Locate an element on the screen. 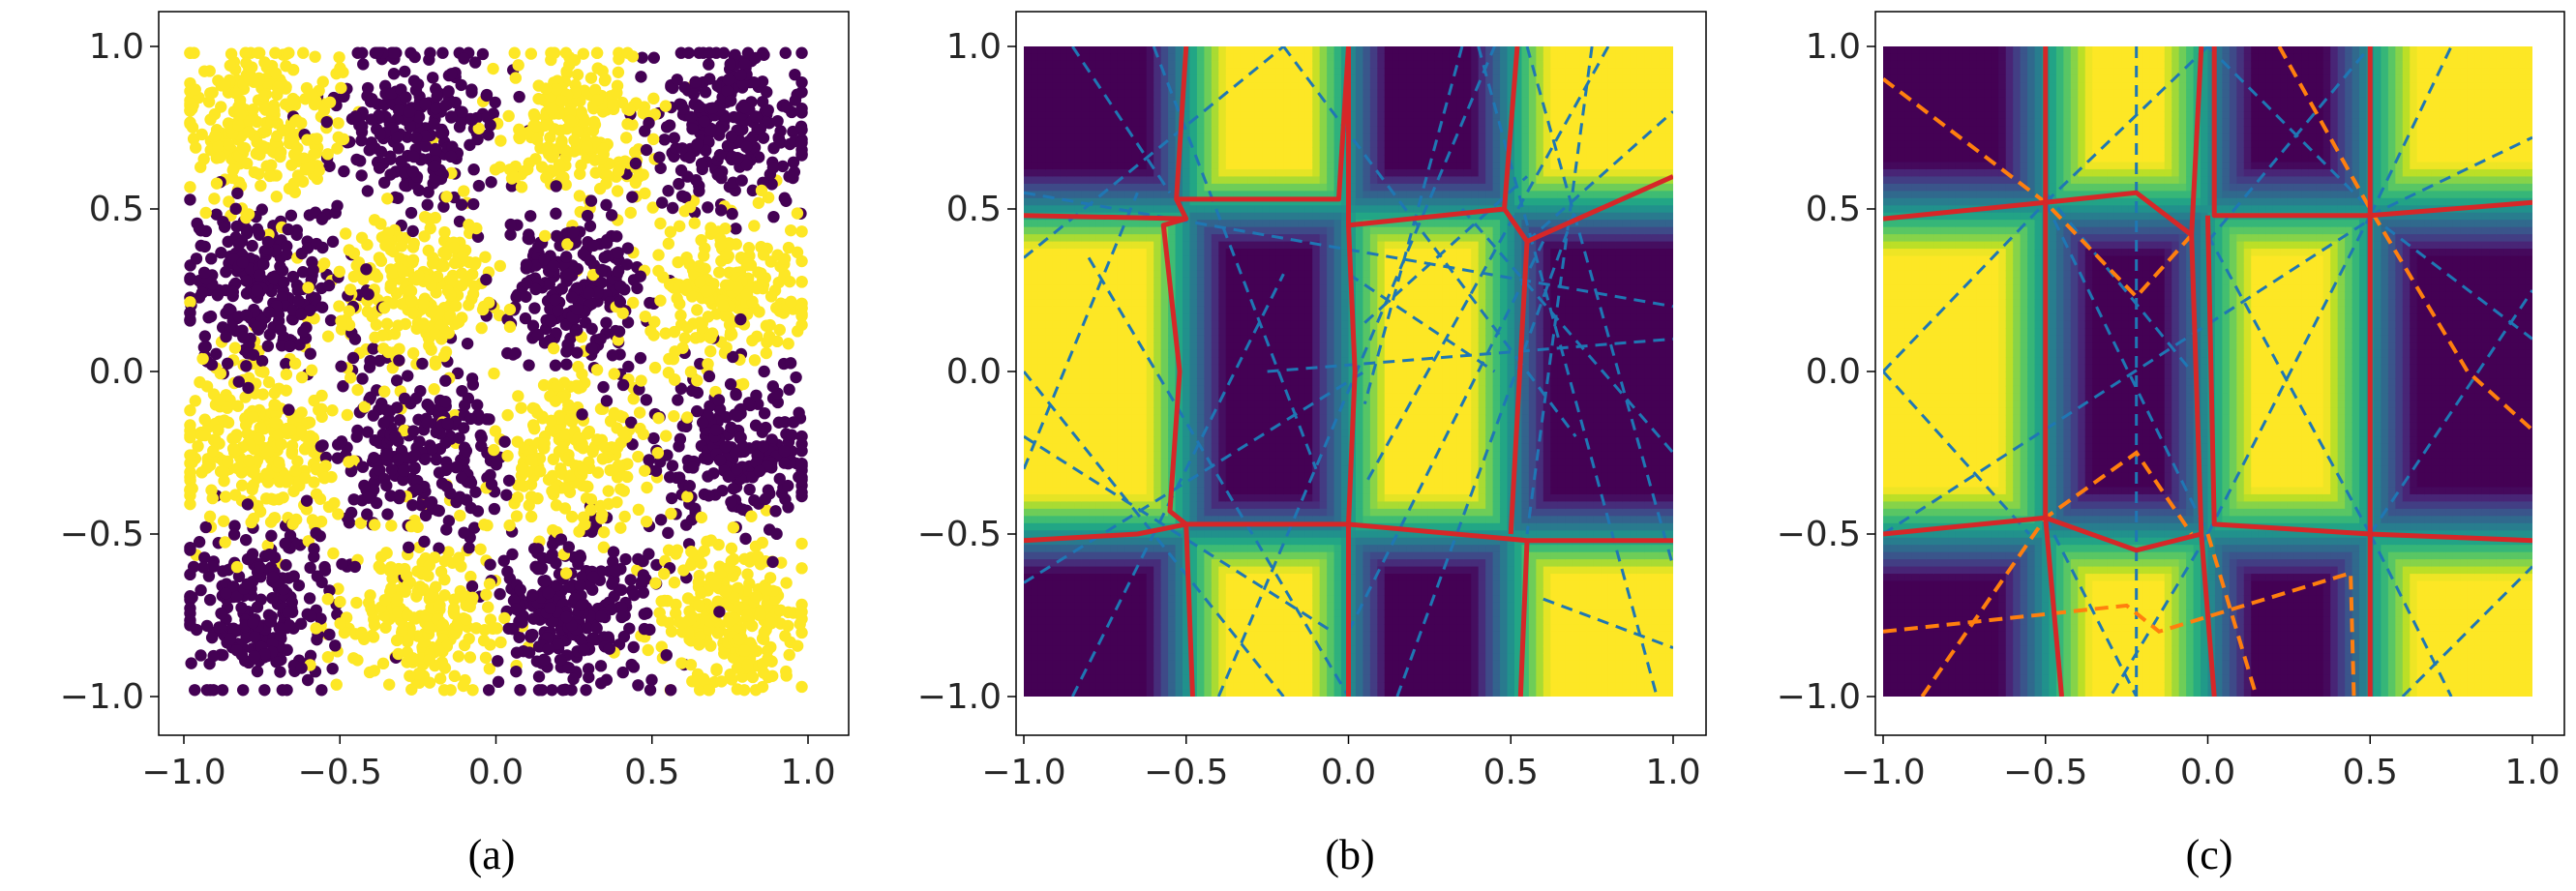 The image size is (2576, 891). y-tick-label: 0.0 is located at coordinates (116, 372).